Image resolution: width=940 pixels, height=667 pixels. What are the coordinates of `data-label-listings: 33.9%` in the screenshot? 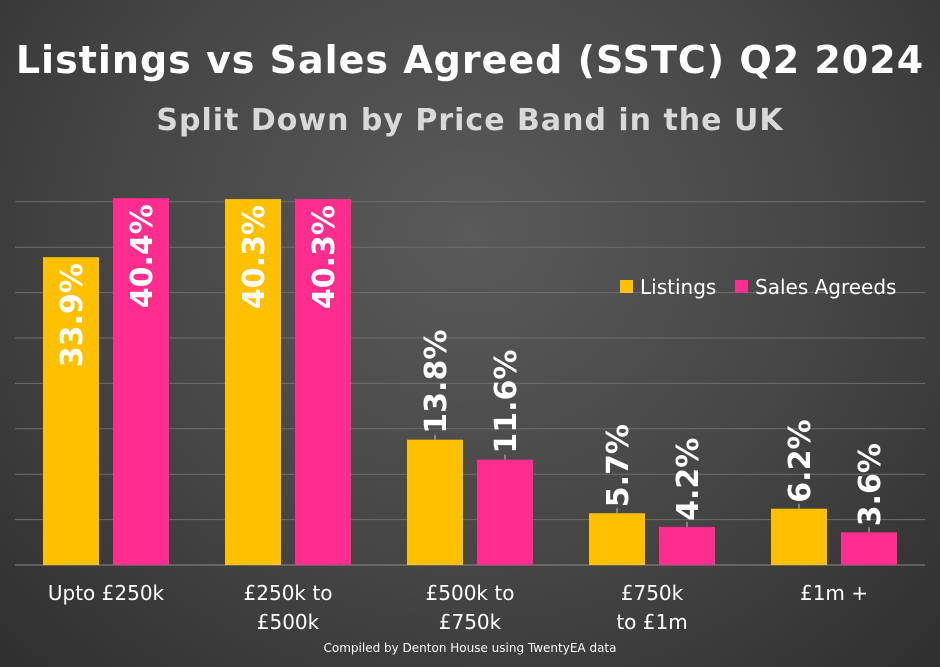 It's located at (72, 315).